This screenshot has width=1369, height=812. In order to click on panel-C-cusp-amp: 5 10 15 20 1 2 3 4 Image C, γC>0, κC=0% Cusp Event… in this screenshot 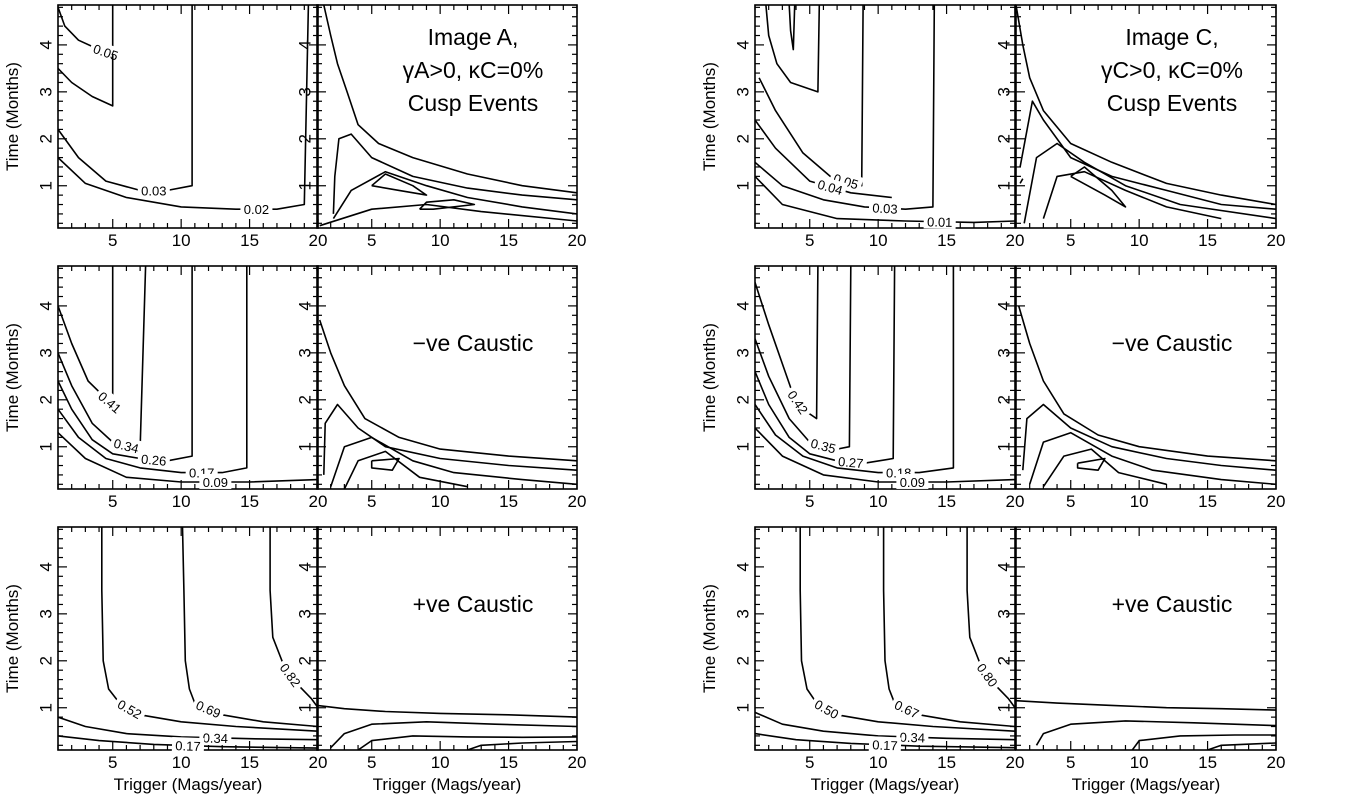, I will do `click(1140, 127)`.